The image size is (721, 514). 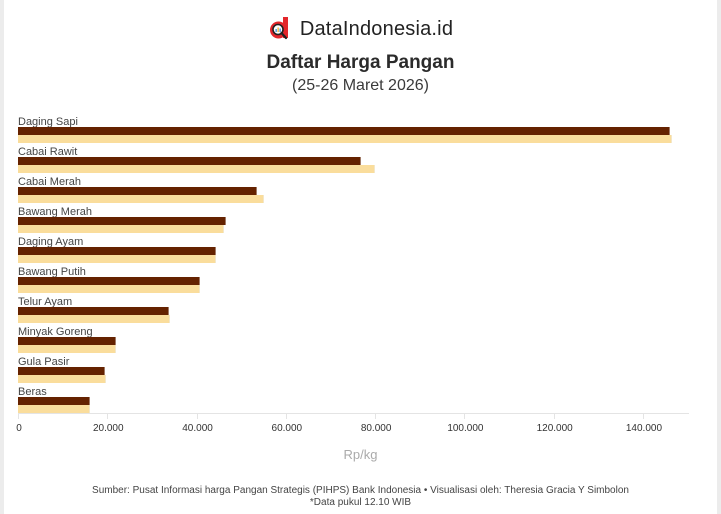 I want to click on category-label: Beras, so click(x=32, y=392).